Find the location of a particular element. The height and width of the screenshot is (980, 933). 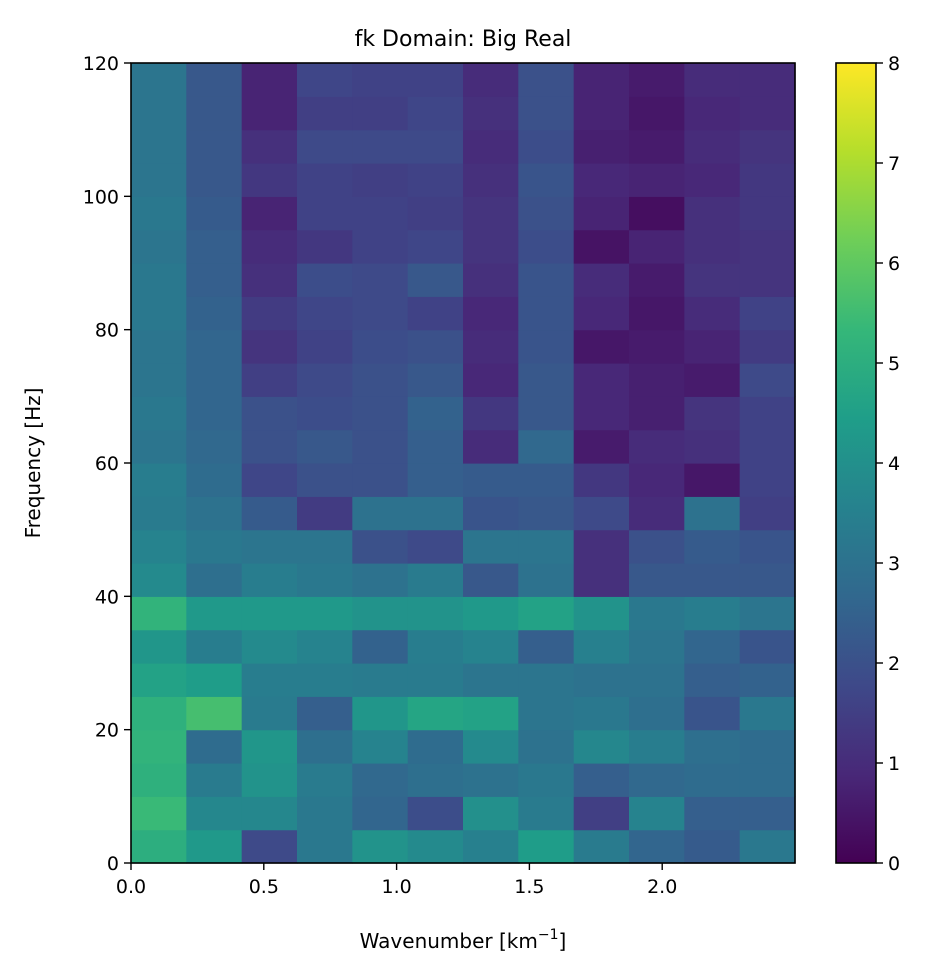

y-tick-label: 100 is located at coordinates (101, 197).